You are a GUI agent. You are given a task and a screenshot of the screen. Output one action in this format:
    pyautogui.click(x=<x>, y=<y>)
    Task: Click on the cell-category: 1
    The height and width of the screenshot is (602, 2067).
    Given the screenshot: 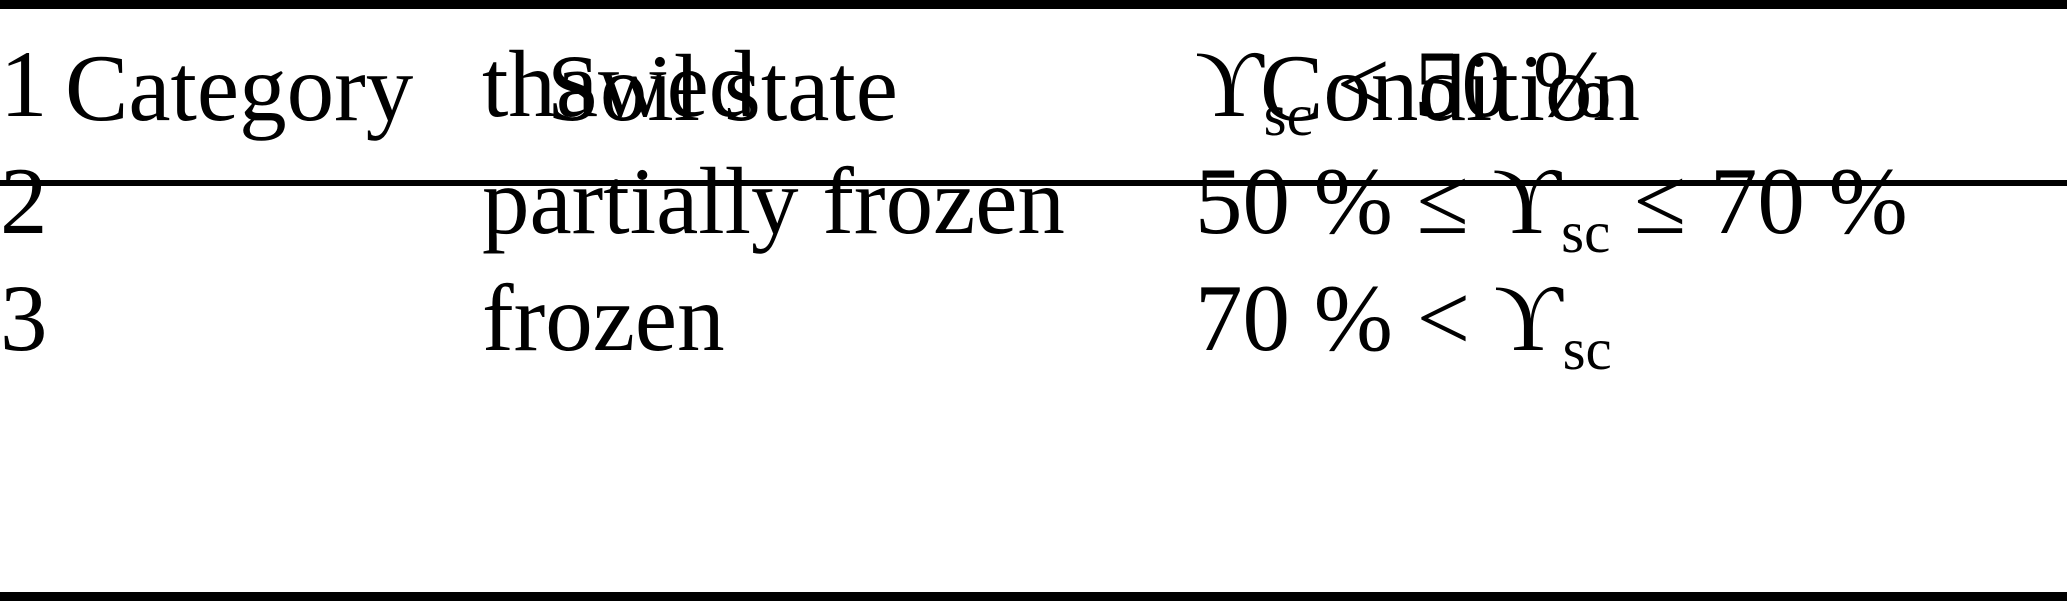 What is the action you would take?
    pyautogui.click(x=24, y=84)
    